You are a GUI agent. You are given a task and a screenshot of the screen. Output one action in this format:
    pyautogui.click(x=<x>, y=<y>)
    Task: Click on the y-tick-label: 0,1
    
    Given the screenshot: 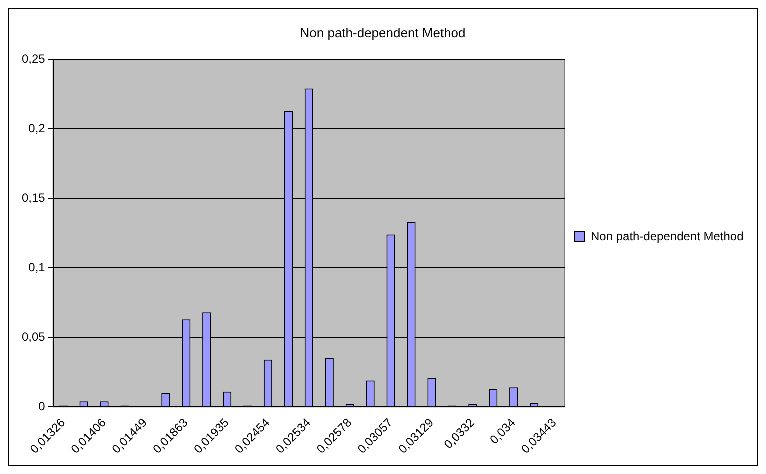 What is the action you would take?
    pyautogui.click(x=37, y=267)
    